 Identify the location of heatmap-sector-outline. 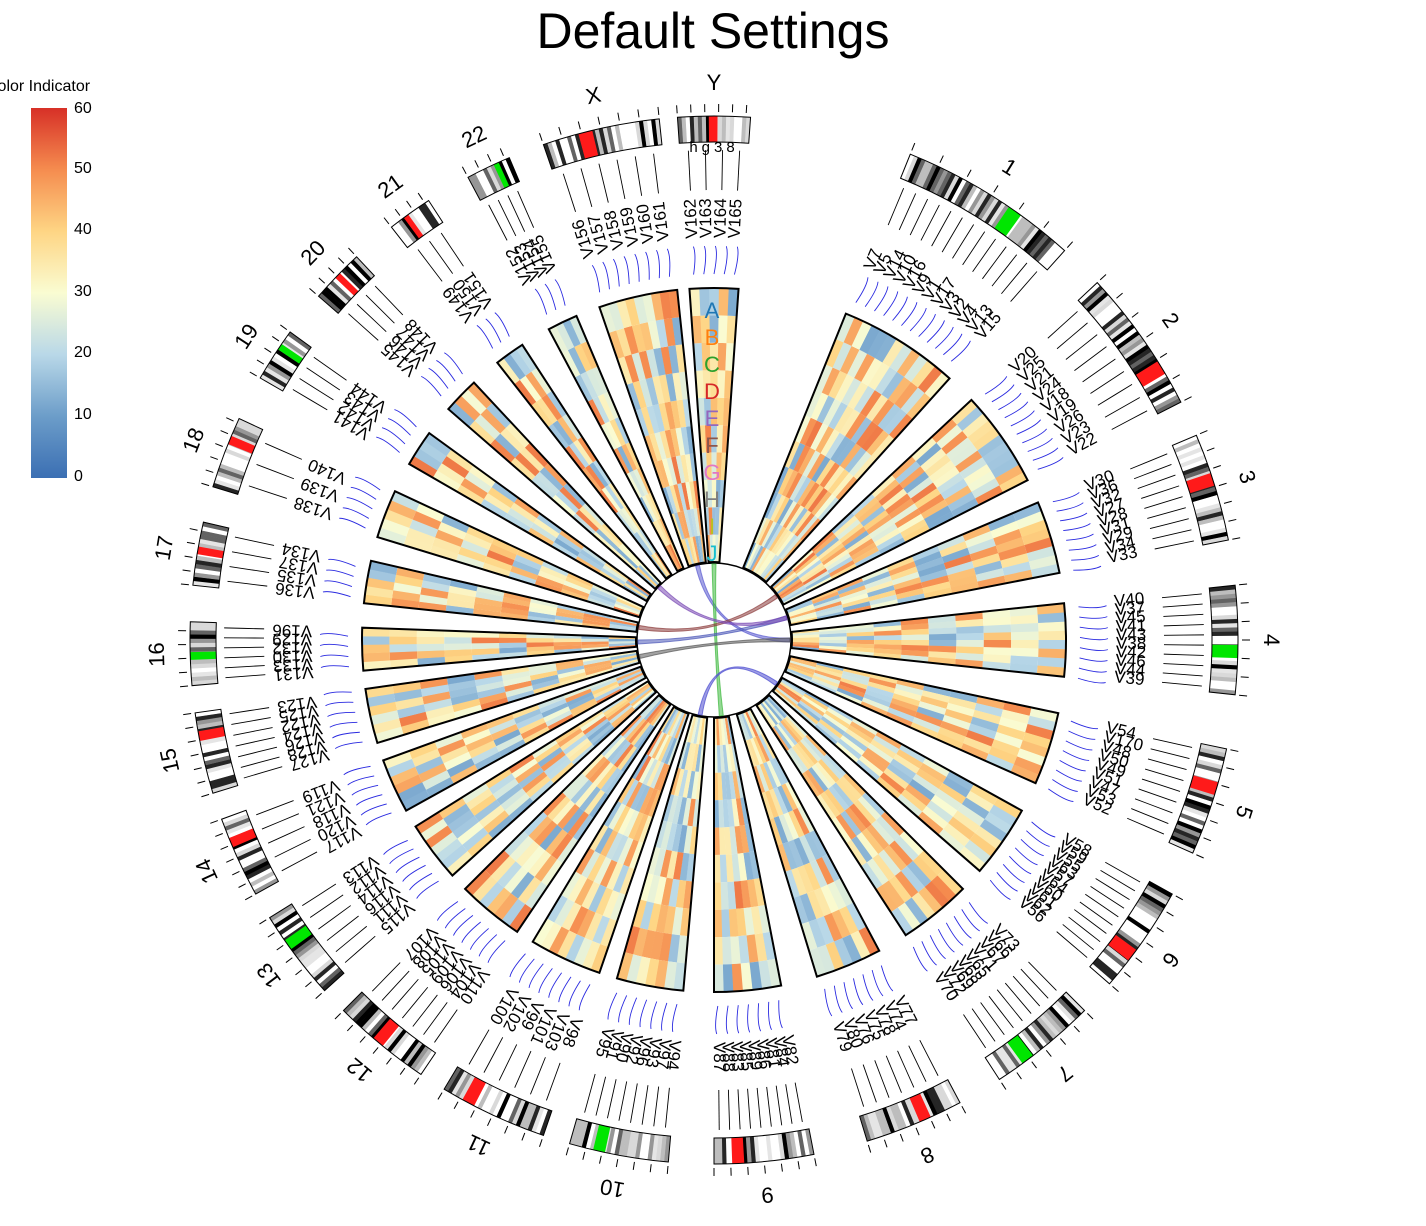
(662, 852).